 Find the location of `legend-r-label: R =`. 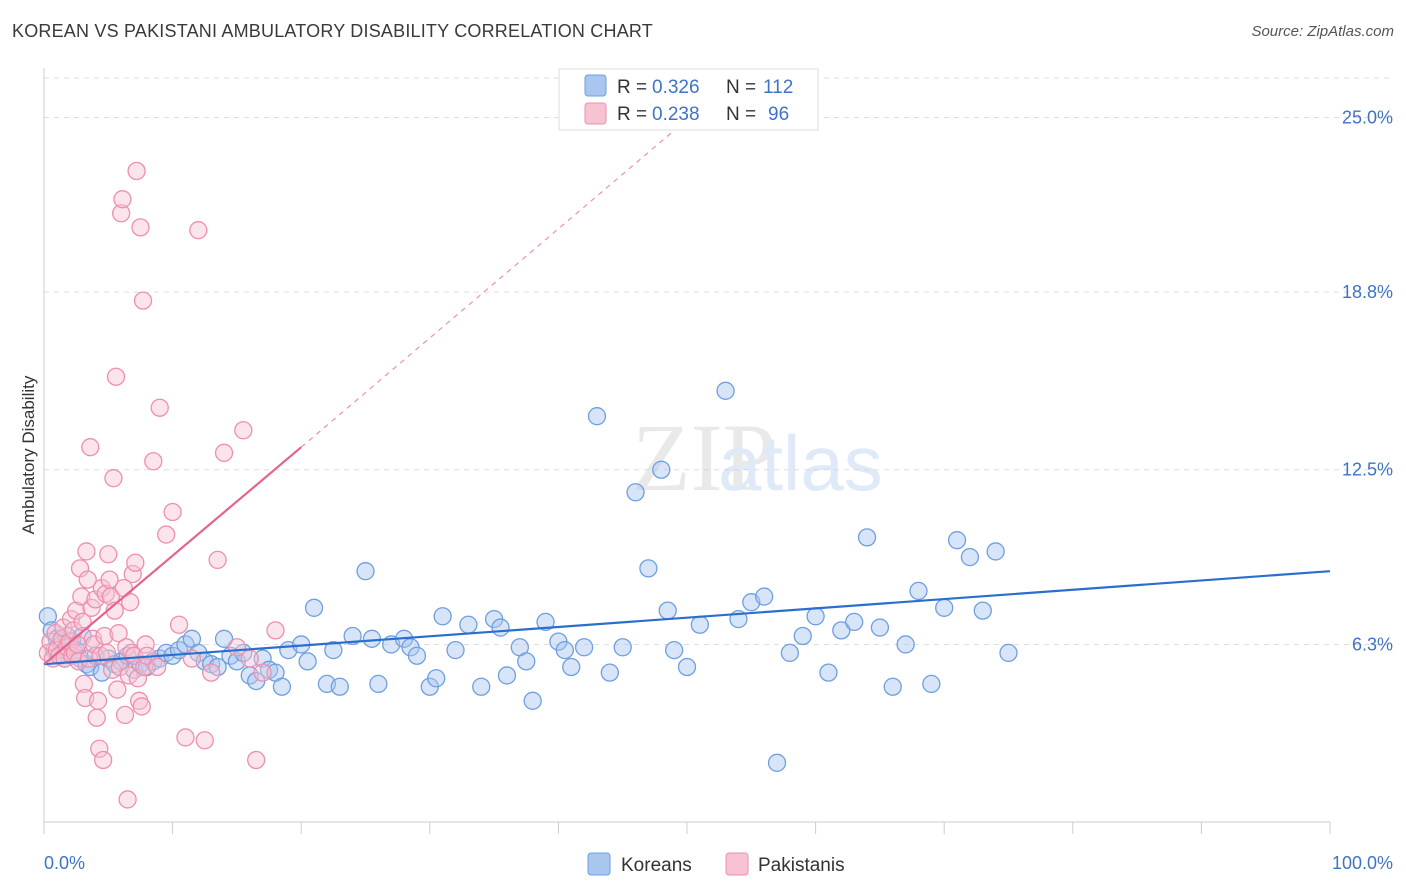

legend-r-label: R = is located at coordinates (632, 87).